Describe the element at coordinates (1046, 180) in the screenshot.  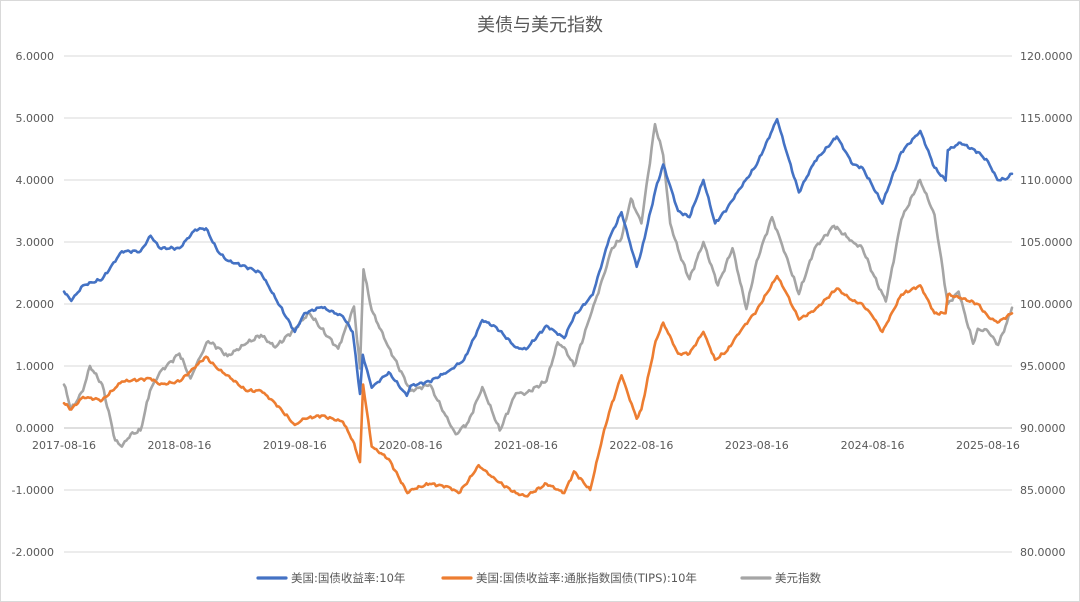
I see `y-right-tick-label: 110.0000` at that location.